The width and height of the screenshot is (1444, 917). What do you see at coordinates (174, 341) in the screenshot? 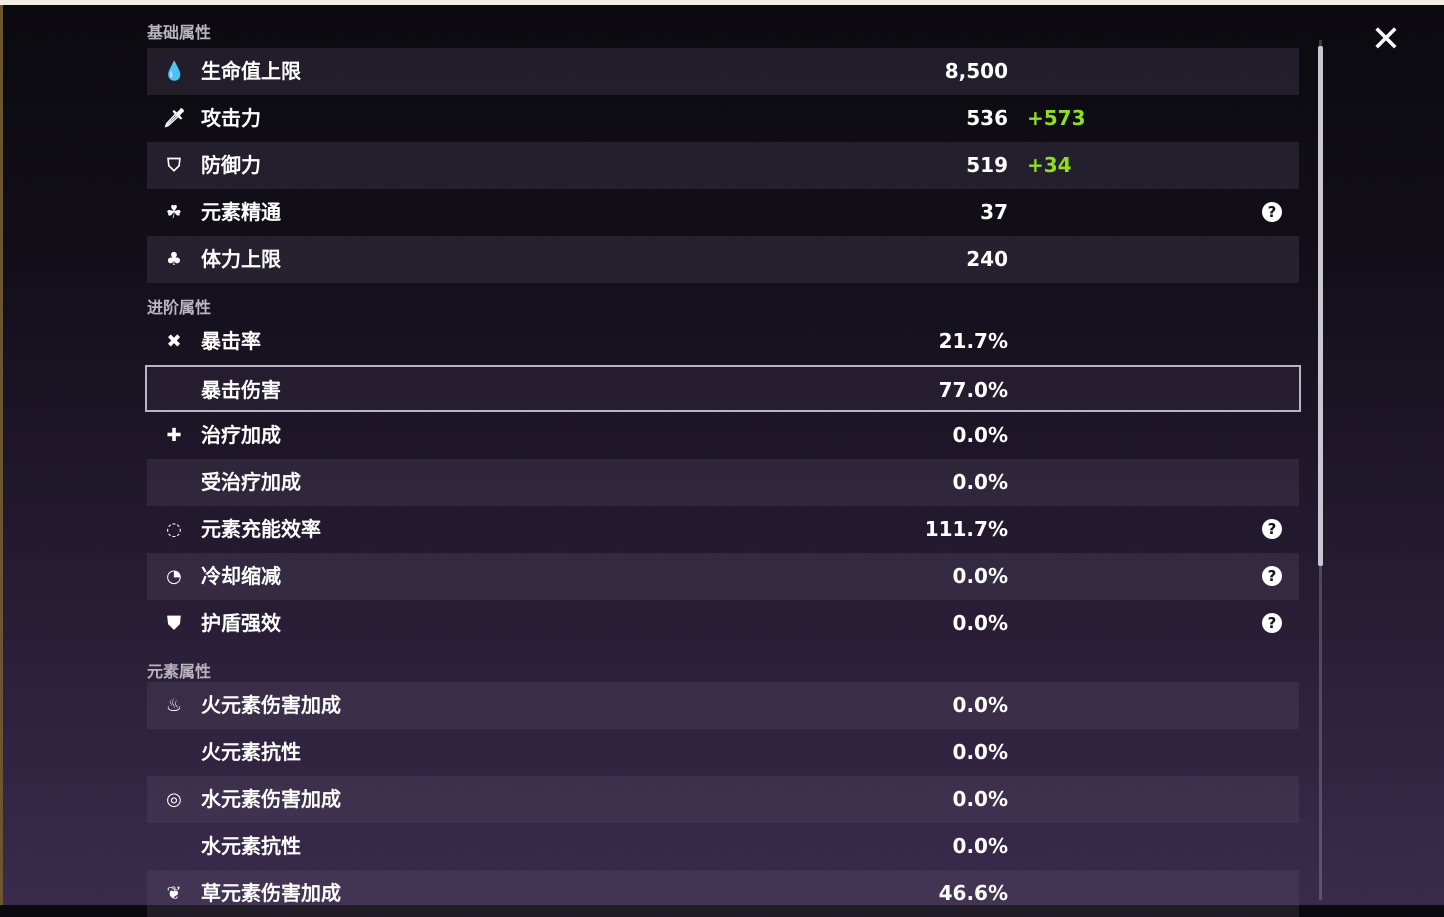
I see `crit-rate-icon: ✖` at bounding box center [174, 341].